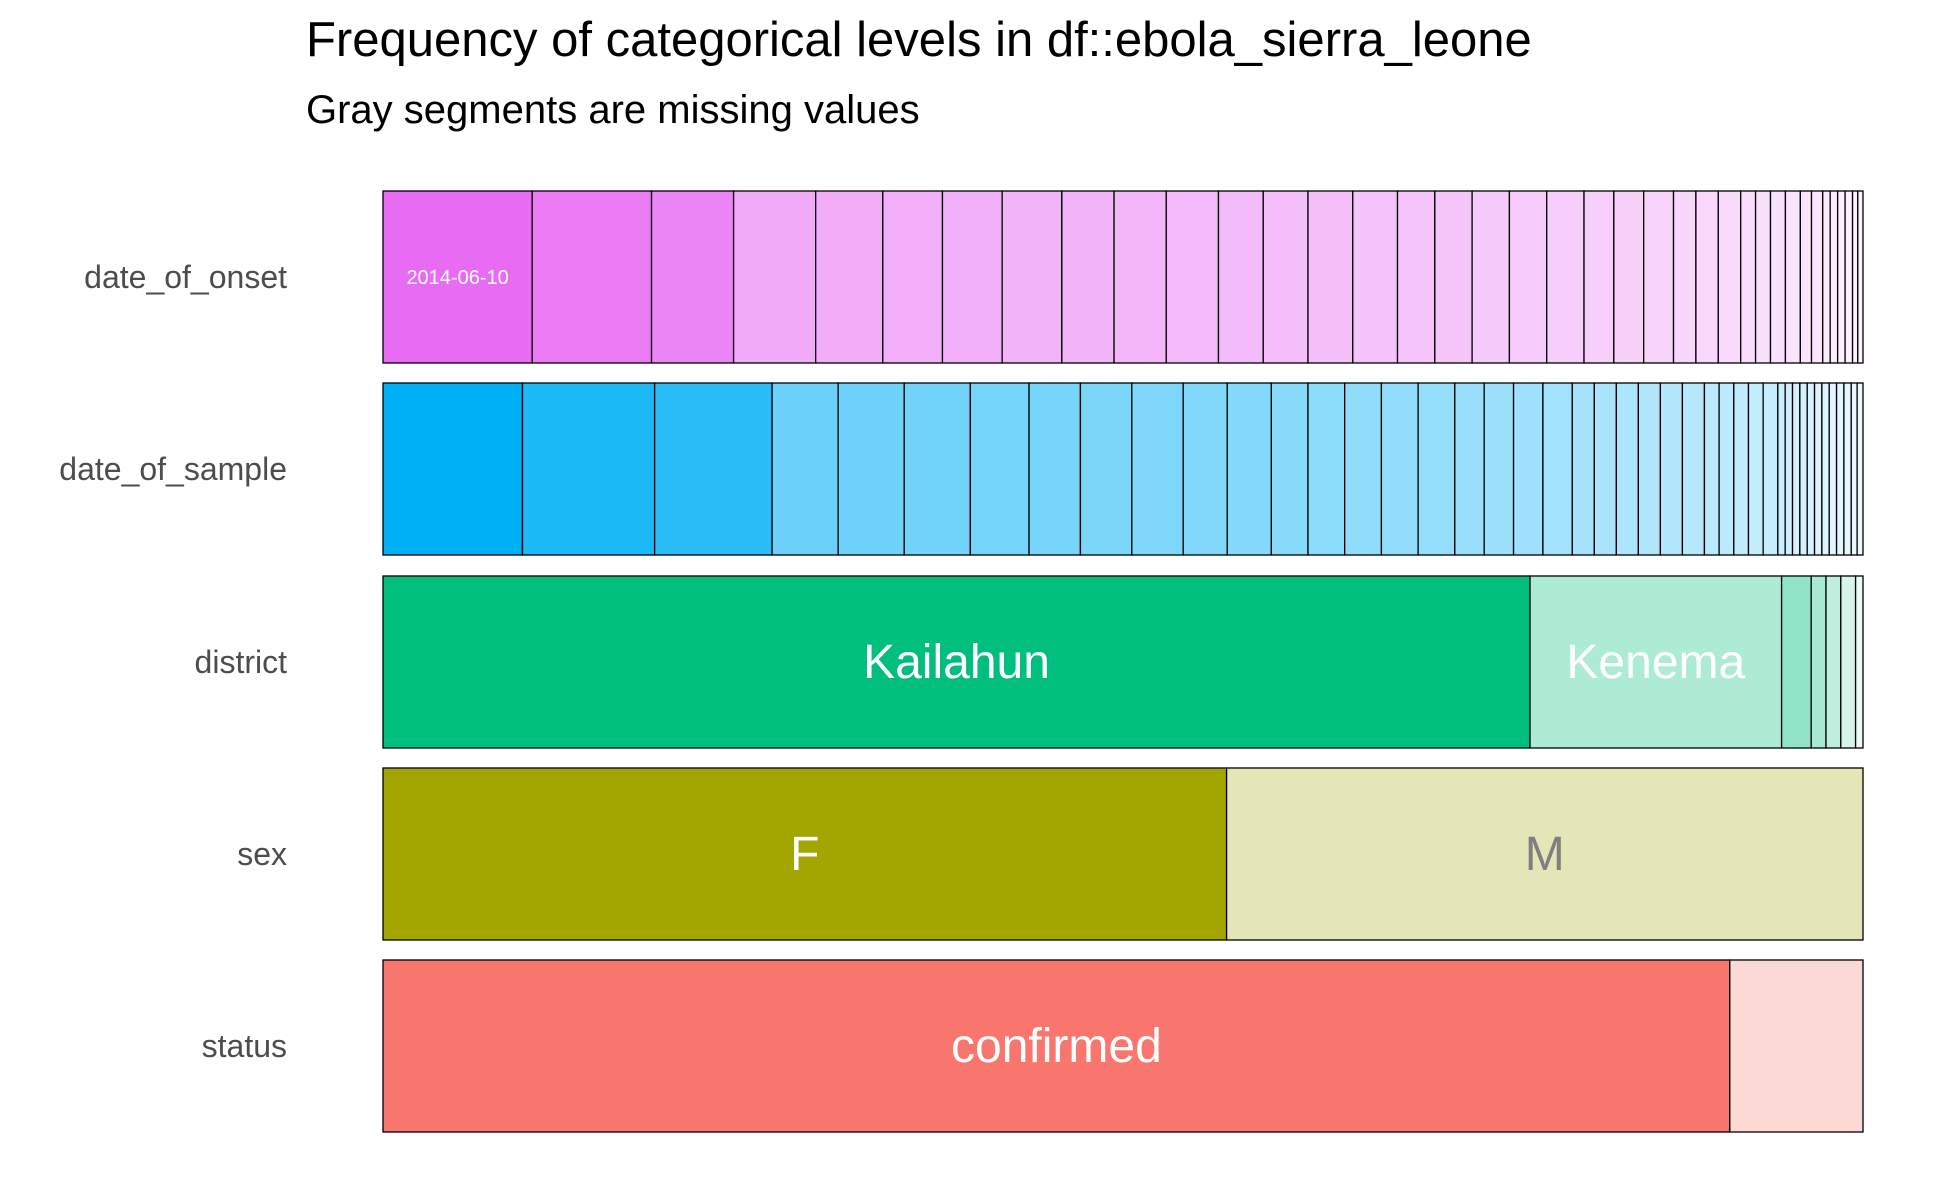 The image size is (1937, 1184). I want to click on segment-label: confirmed, so click(1056, 1046).